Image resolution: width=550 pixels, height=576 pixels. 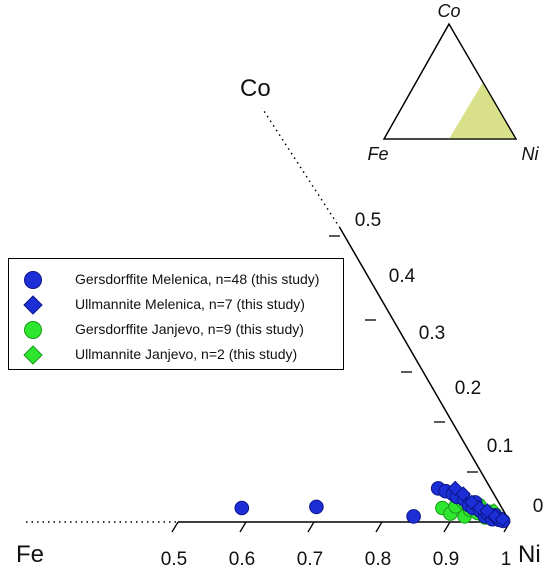 I want to click on inset-highlight-region, so click(x=482, y=110).